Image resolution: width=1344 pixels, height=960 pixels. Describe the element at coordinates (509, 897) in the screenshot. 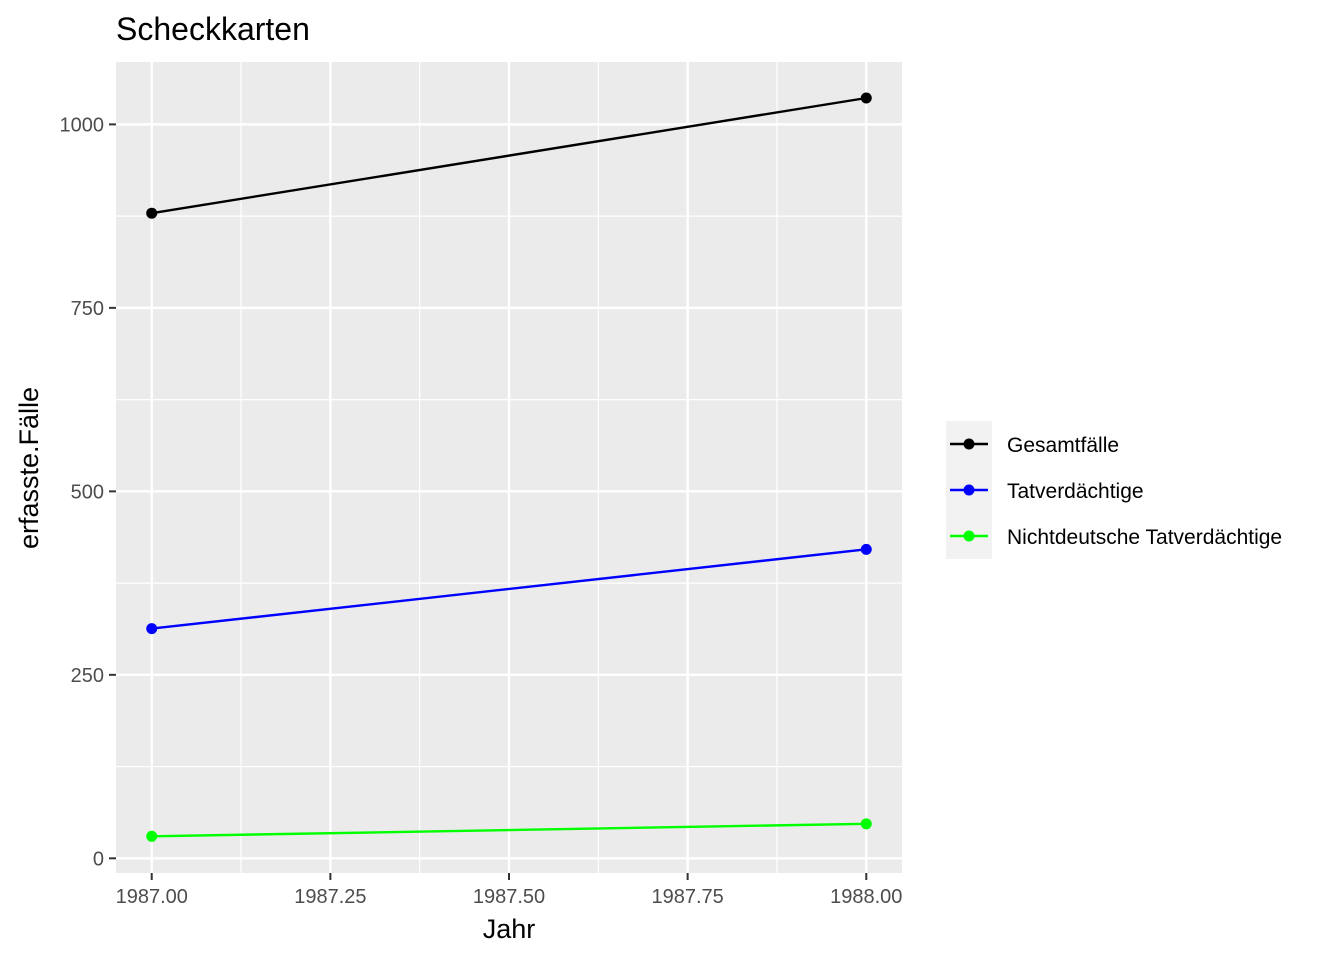

I see `x-tick-label: 1987.50` at that location.